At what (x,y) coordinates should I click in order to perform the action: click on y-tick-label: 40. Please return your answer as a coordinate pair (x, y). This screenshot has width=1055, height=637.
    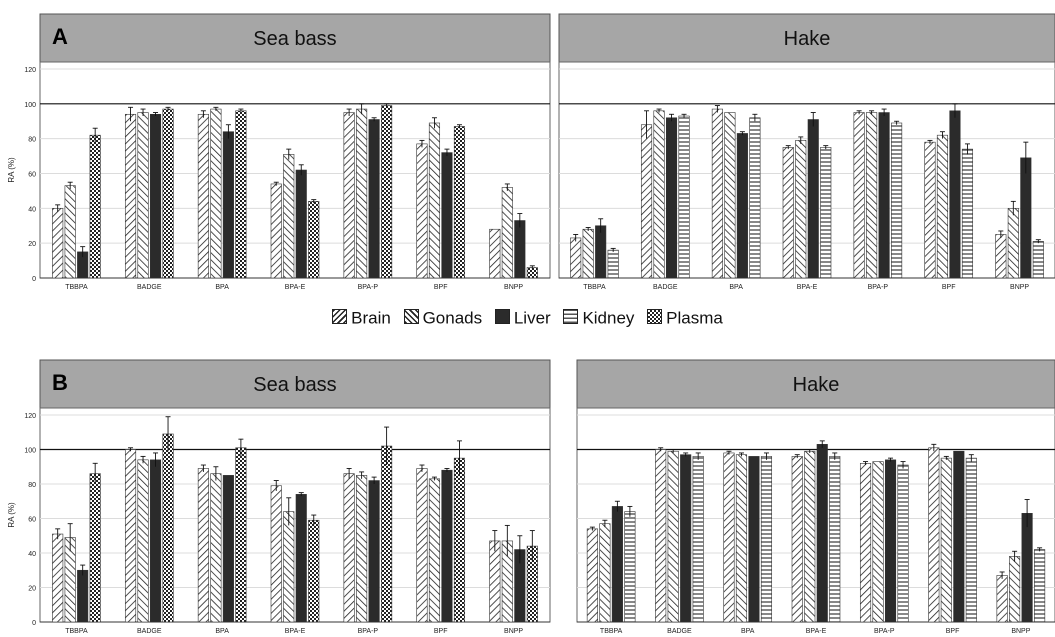
    Looking at the image, I should click on (32, 554).